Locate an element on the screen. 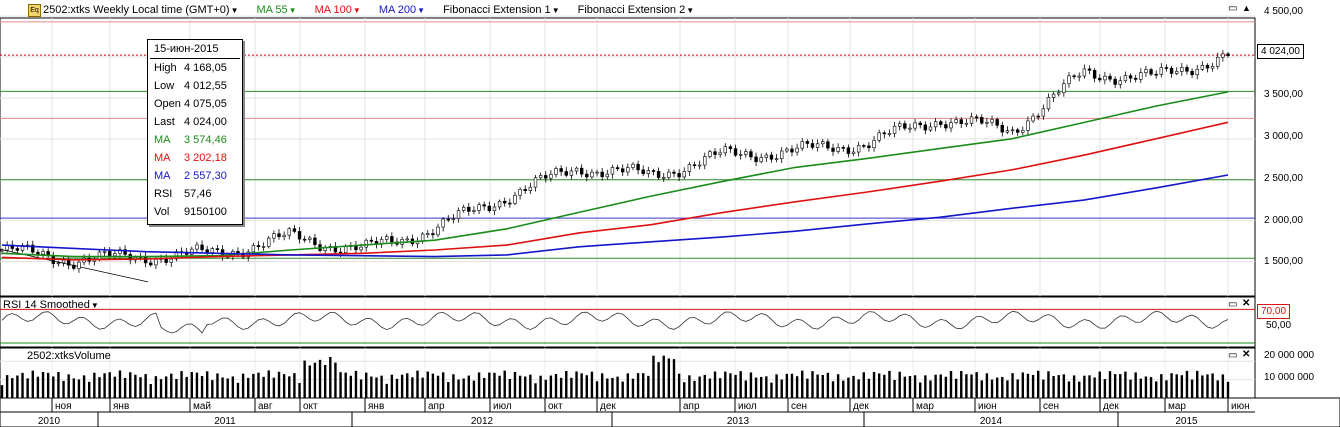  month-label: окт is located at coordinates (310, 406).